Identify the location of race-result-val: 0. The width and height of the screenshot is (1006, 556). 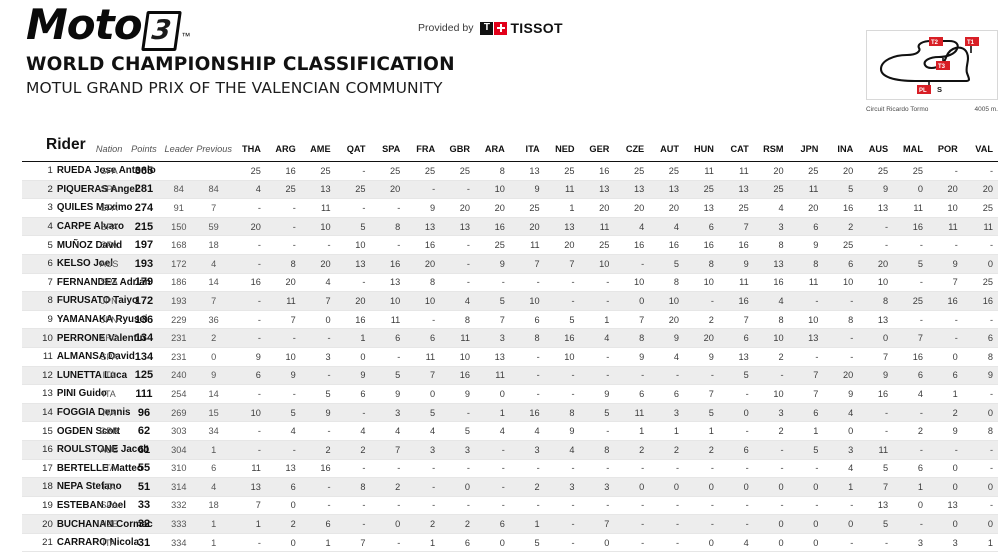
(990, 524).